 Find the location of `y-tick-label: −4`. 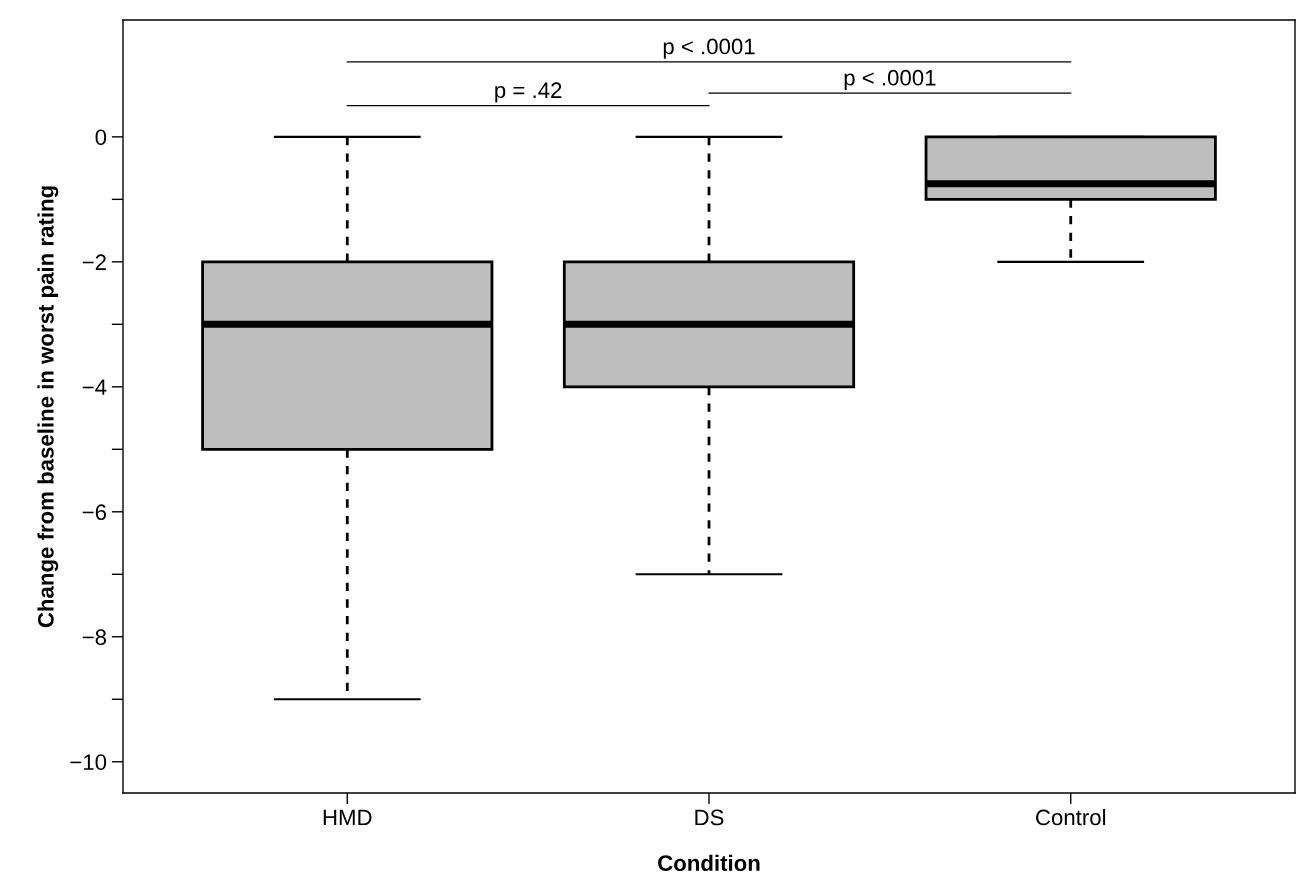

y-tick-label: −4 is located at coordinates (94, 387).